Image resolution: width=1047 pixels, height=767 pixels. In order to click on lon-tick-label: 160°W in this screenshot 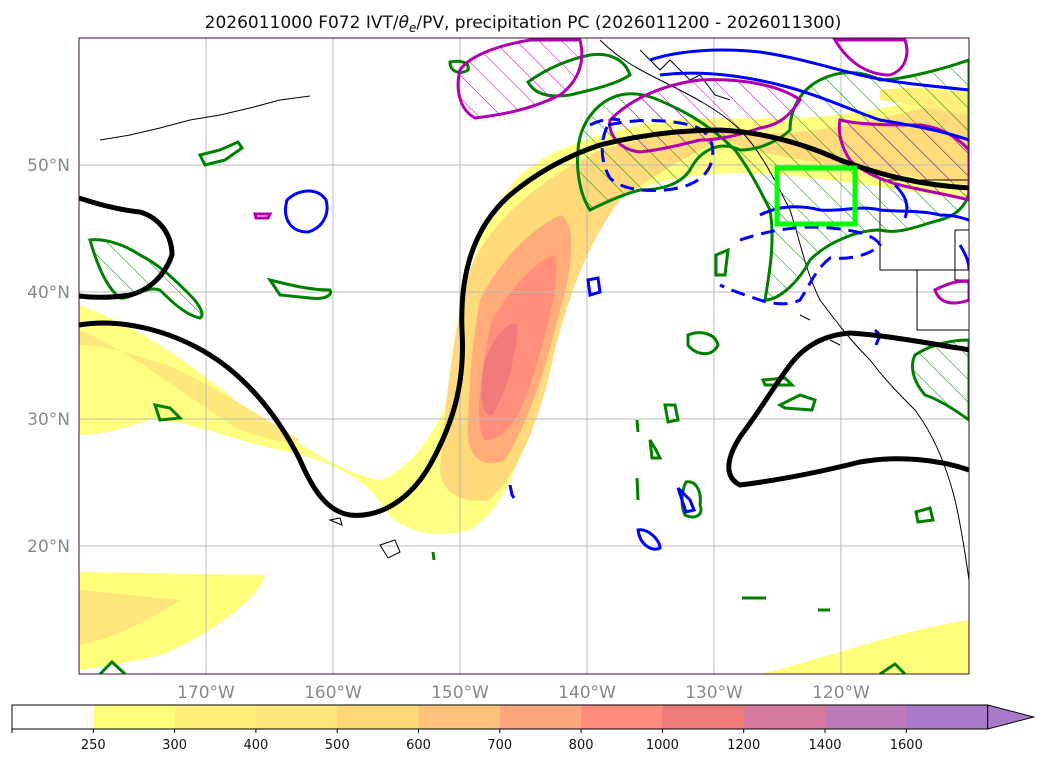, I will do `click(333, 693)`.